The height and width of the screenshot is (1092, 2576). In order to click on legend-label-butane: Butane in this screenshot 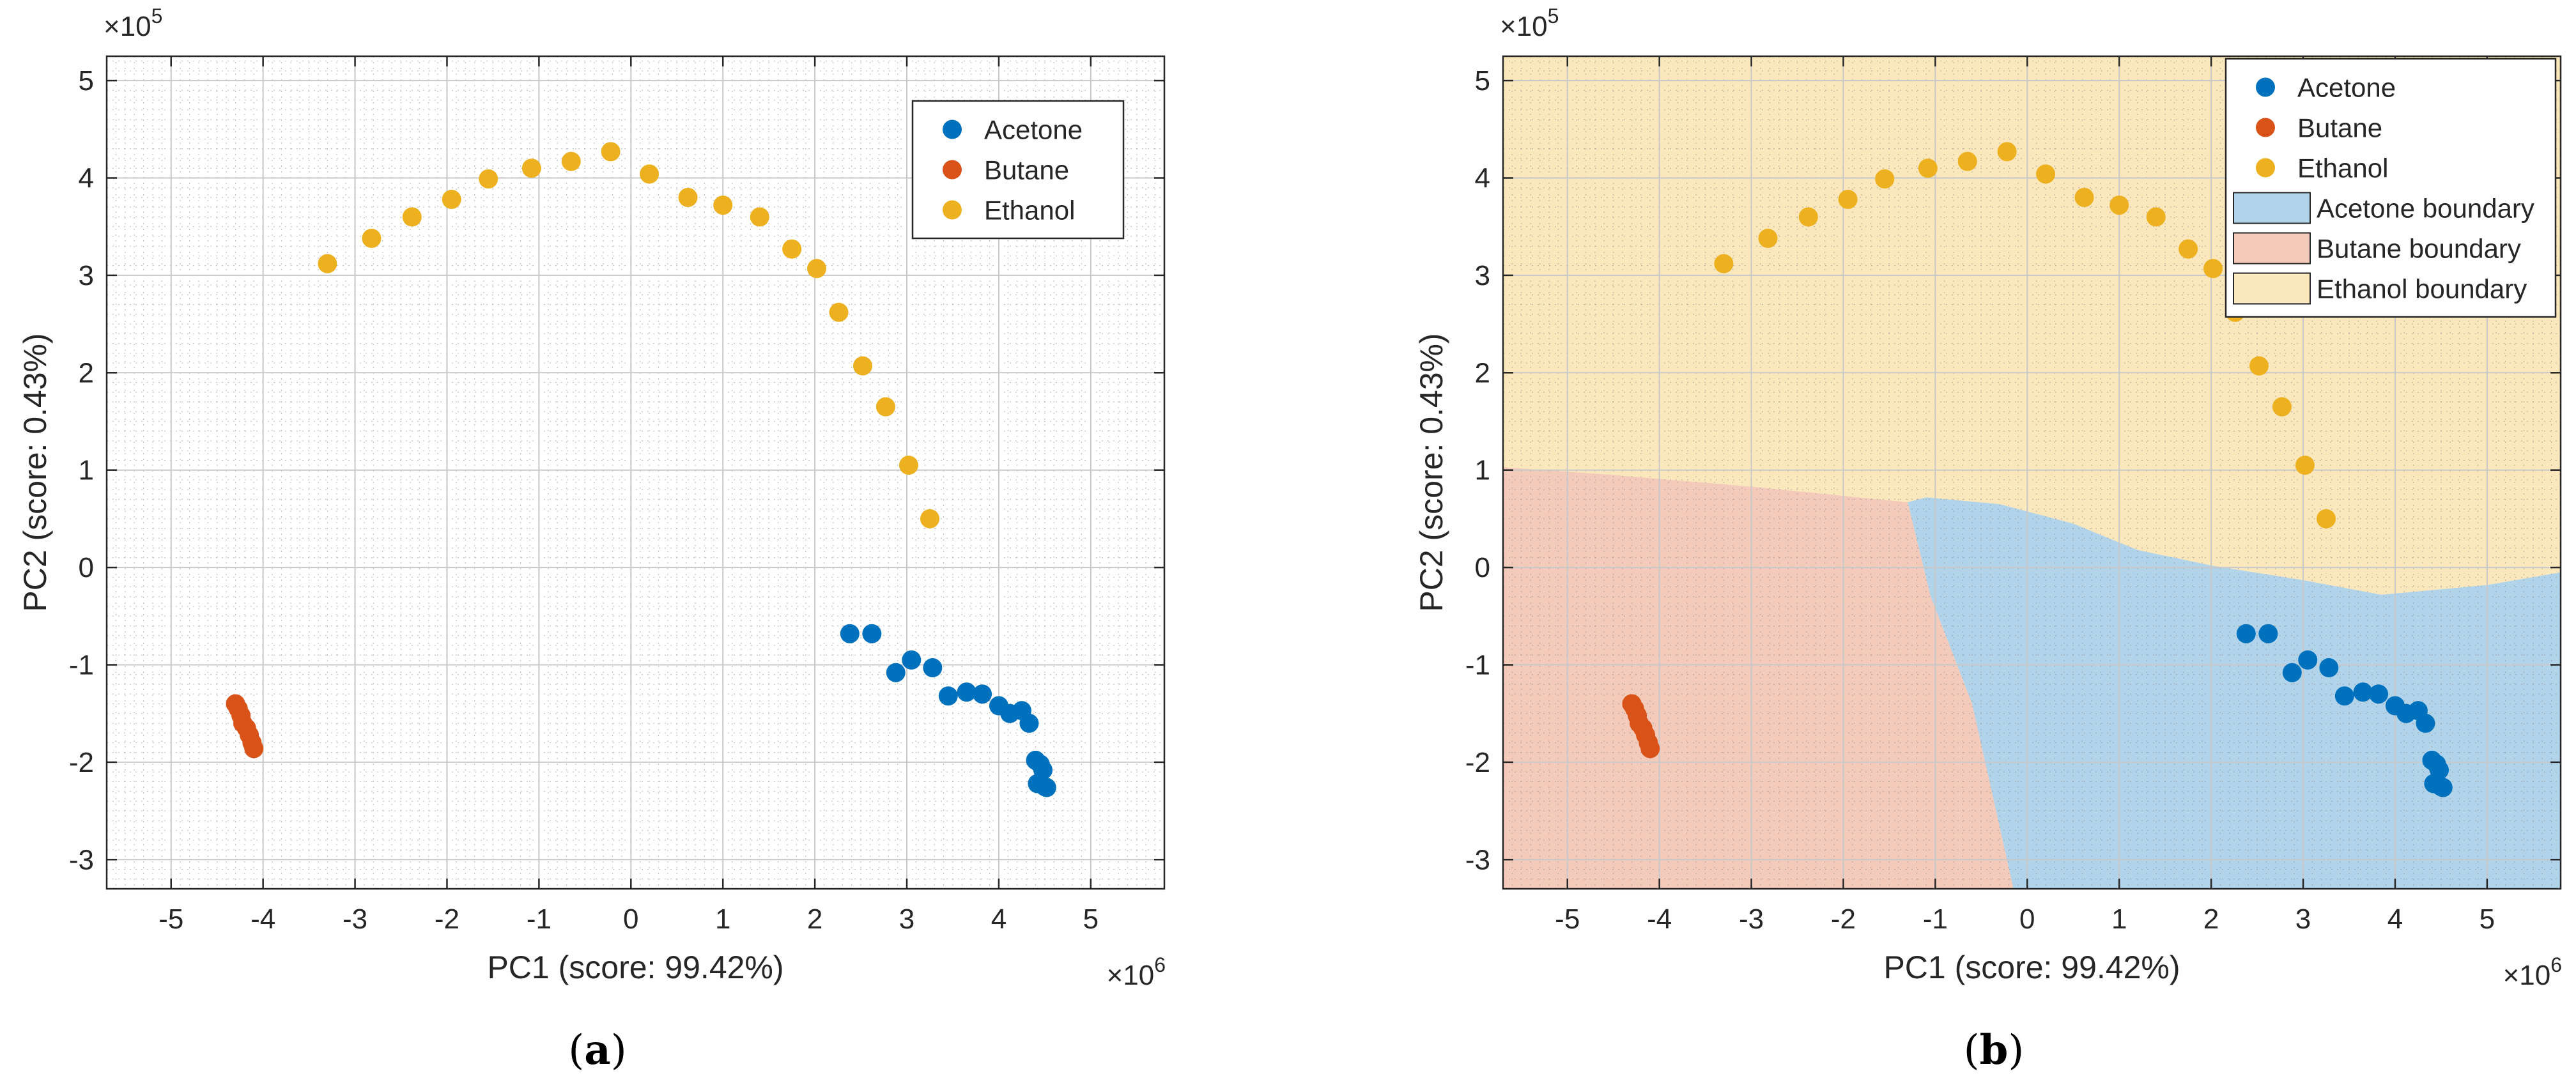, I will do `click(1026, 170)`.